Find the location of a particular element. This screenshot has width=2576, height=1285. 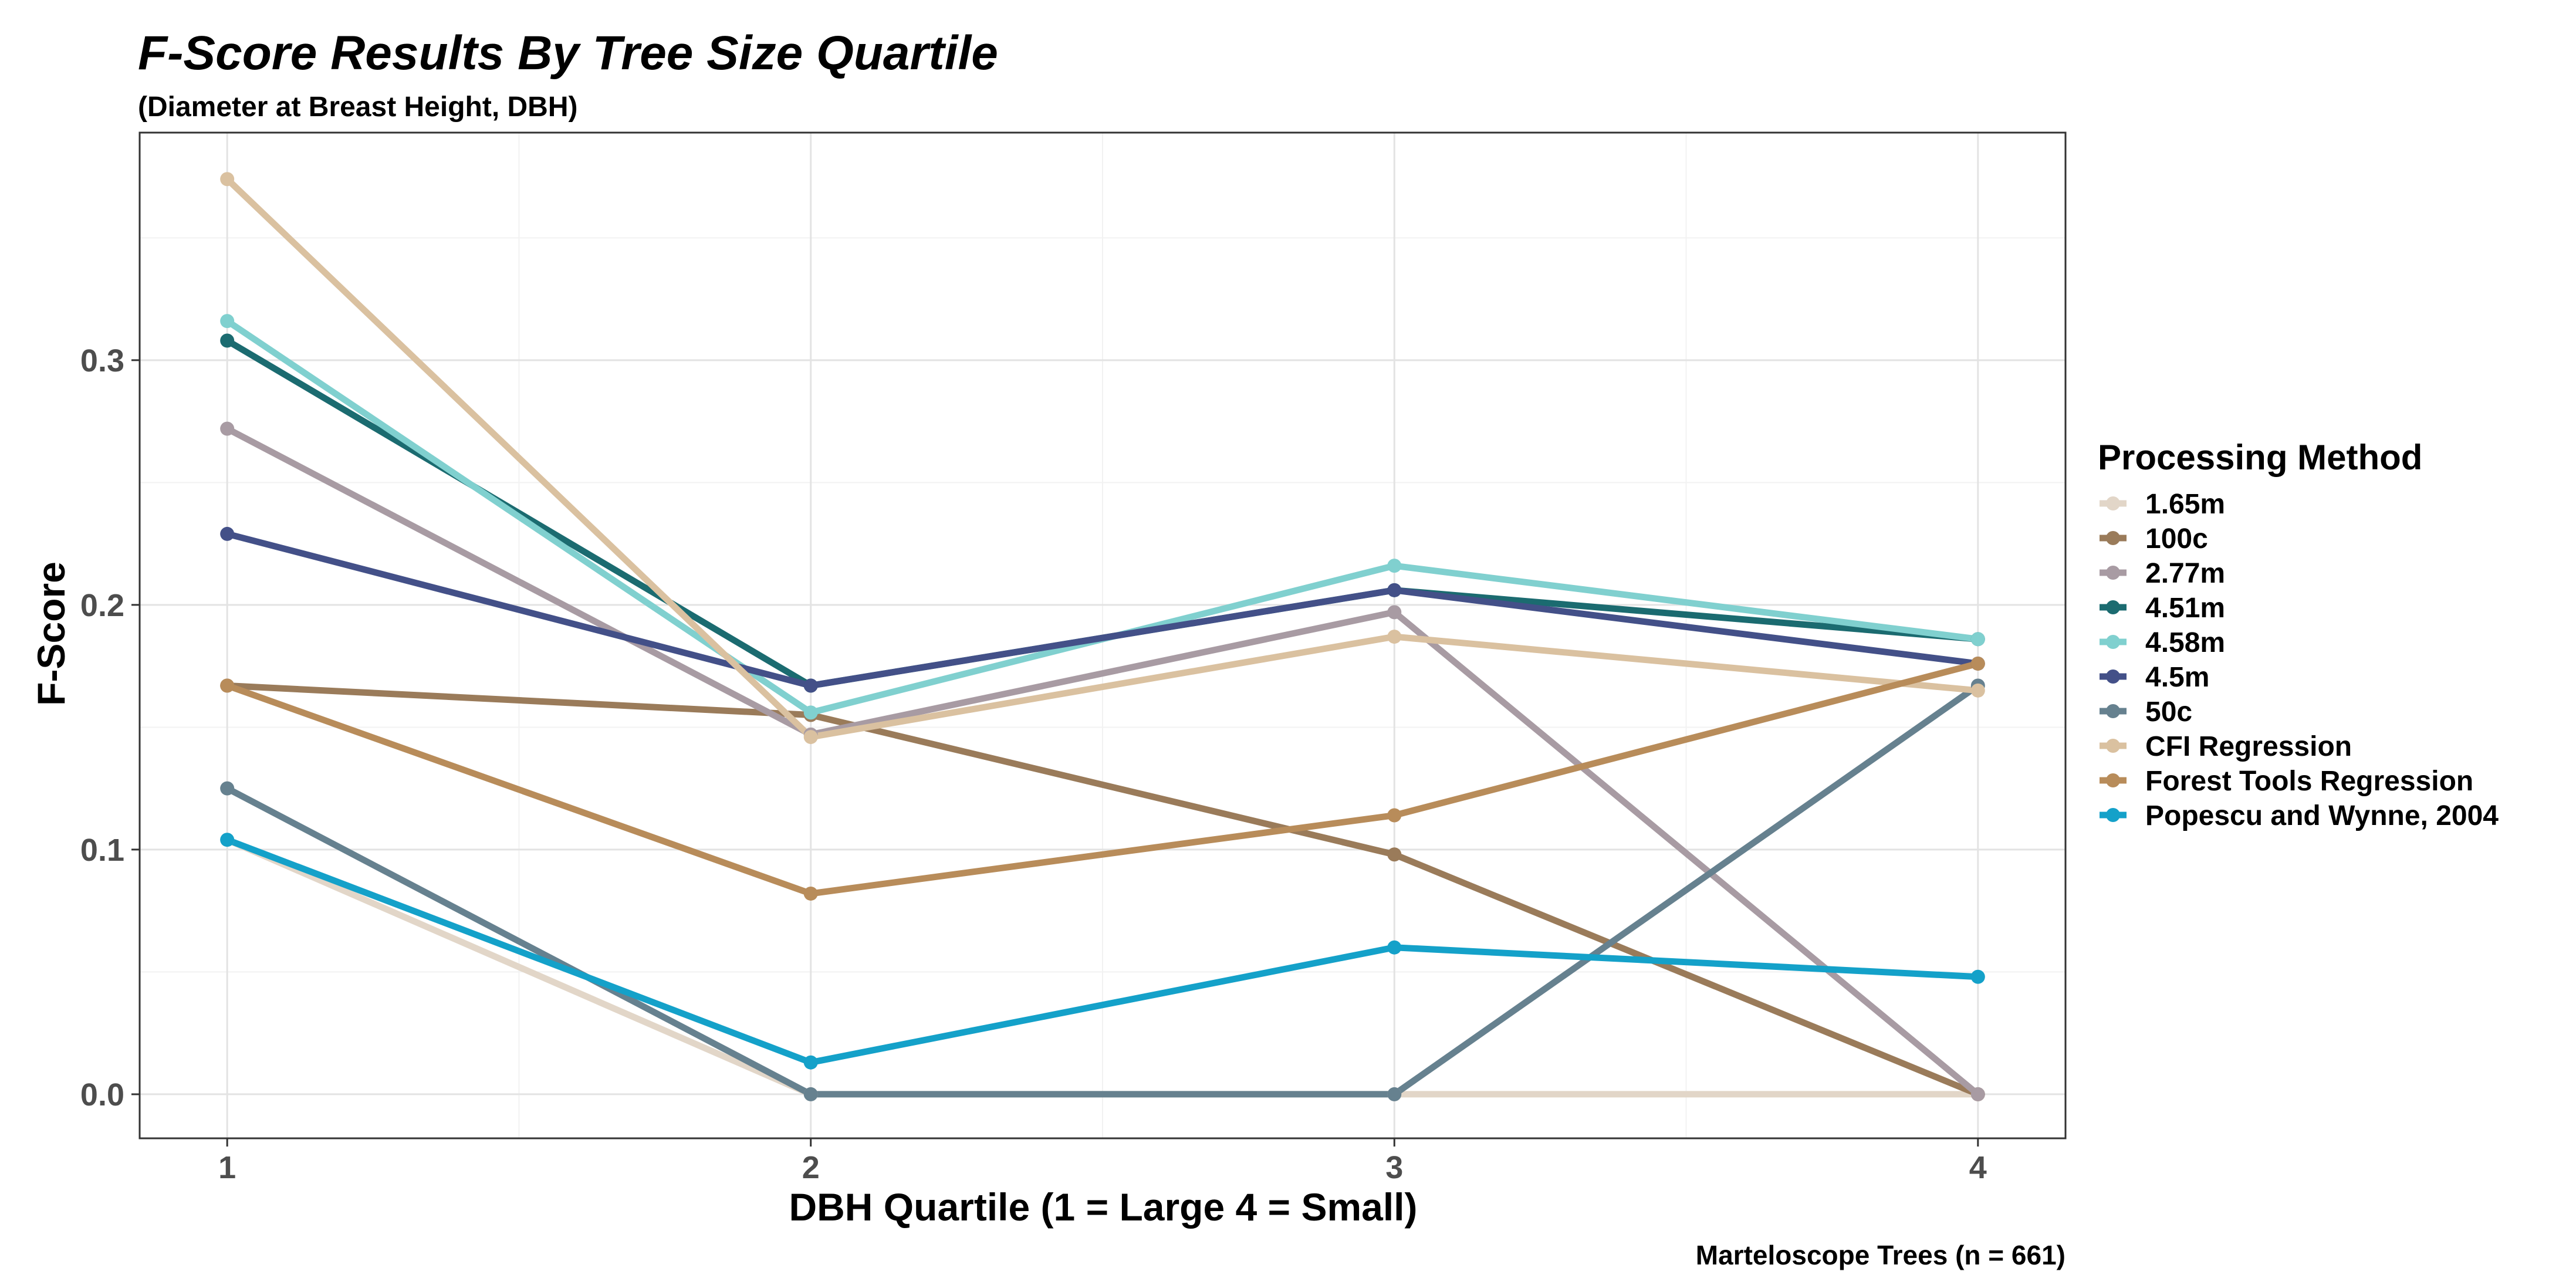

x-axis: 1 2 3 4 is located at coordinates (1102, 1161).